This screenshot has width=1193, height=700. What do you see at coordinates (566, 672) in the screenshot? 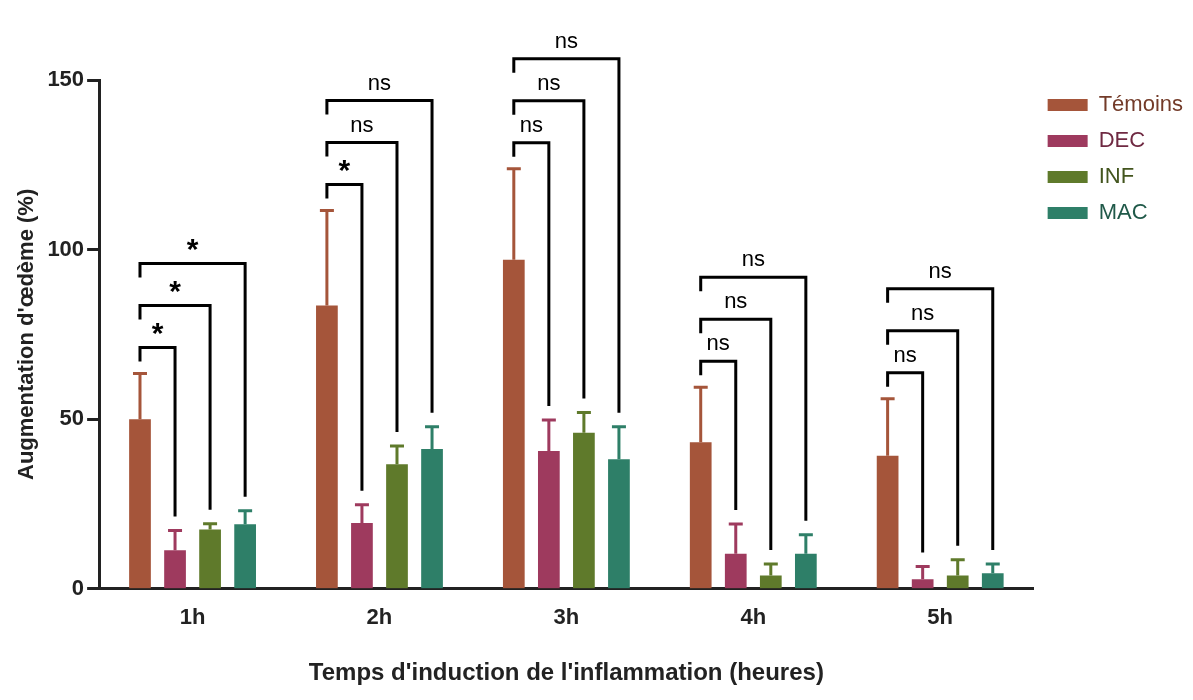
I see `x-axis-title: Temps d'induction de l'inflammation (heures)` at bounding box center [566, 672].